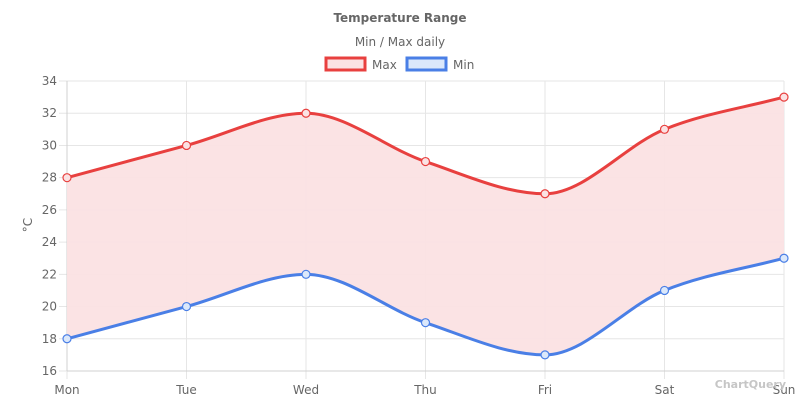  I want to click on y-axis-ticks: 16 18 20 22 24 26 28 30 32 34, so click(49, 226).